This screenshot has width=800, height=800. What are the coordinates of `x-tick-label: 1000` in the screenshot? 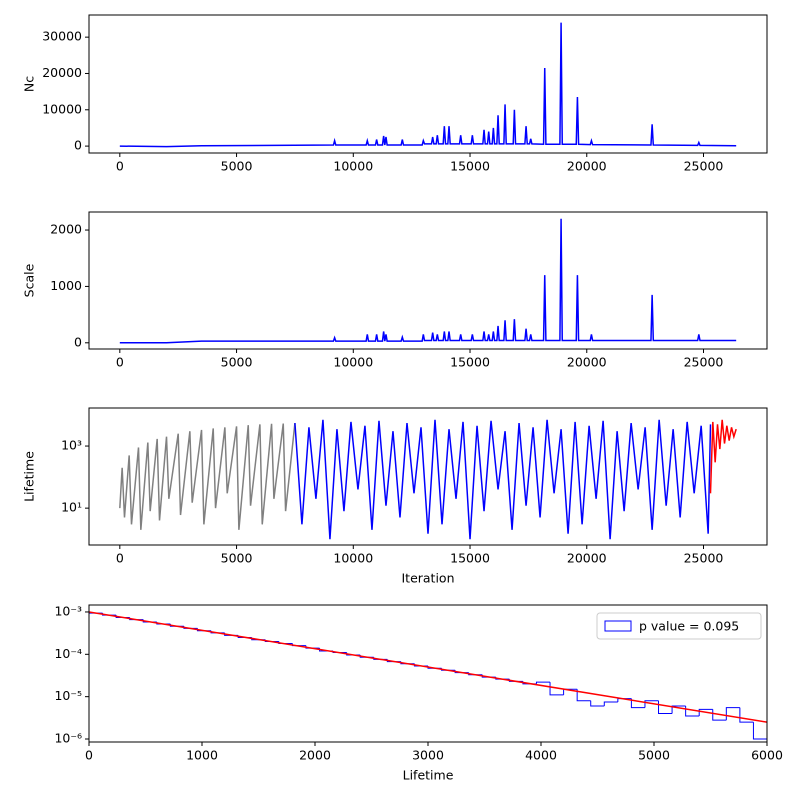 It's located at (202, 755).